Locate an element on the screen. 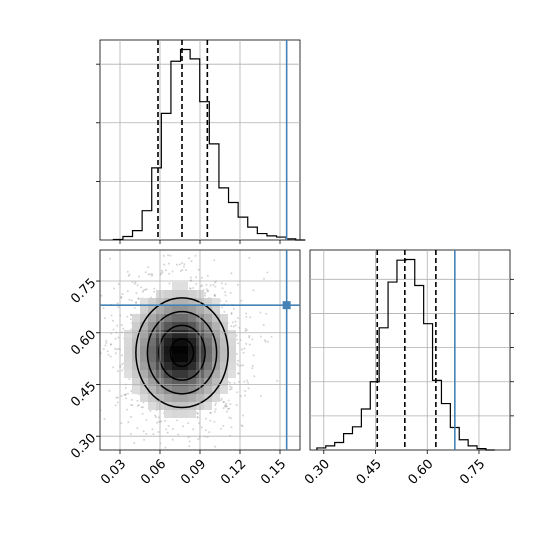 The width and height of the screenshot is (550, 550). density-bins is located at coordinates (180, 350).